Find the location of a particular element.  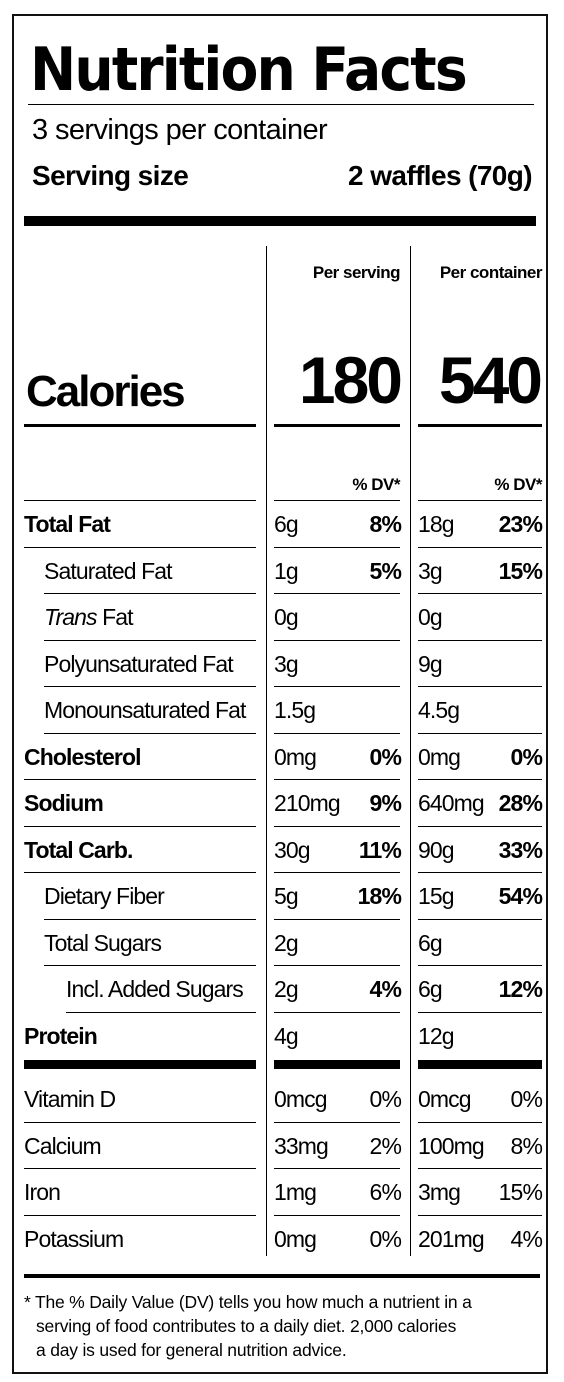

nutrient-name: Polyunsaturated Fat is located at coordinates (139, 663).